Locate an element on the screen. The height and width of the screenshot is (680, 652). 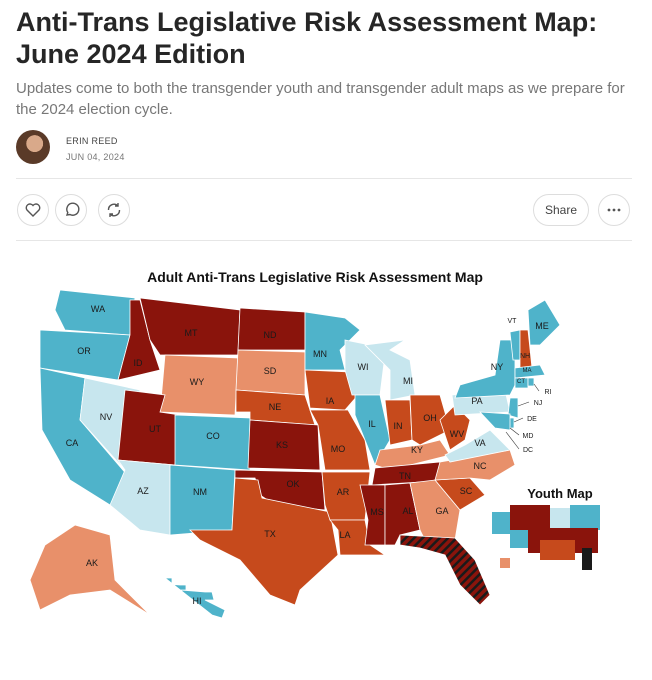
state-label: AK is located at coordinates (92, 563).